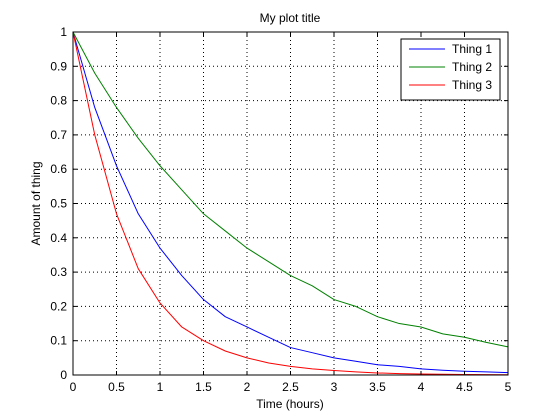 Image resolution: width=560 pixels, height=420 pixels. I want to click on y-tick-label: 0.8, so click(58, 101).